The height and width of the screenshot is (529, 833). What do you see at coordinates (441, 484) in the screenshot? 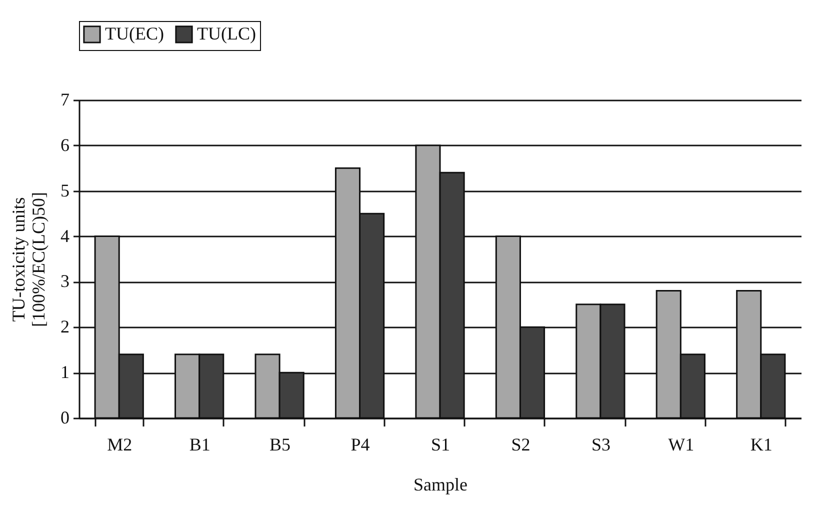
I see `x-axis-title: Sample` at bounding box center [441, 484].